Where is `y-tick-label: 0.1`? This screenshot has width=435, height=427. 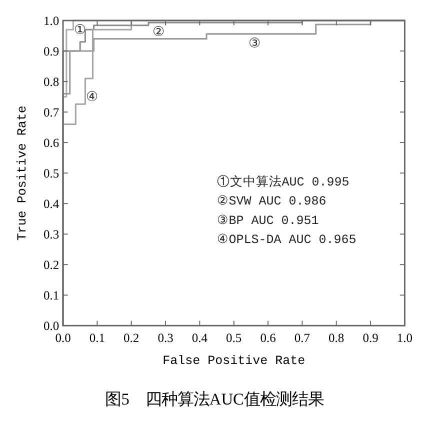 y-tick-label: 0.1 is located at coordinates (52, 295).